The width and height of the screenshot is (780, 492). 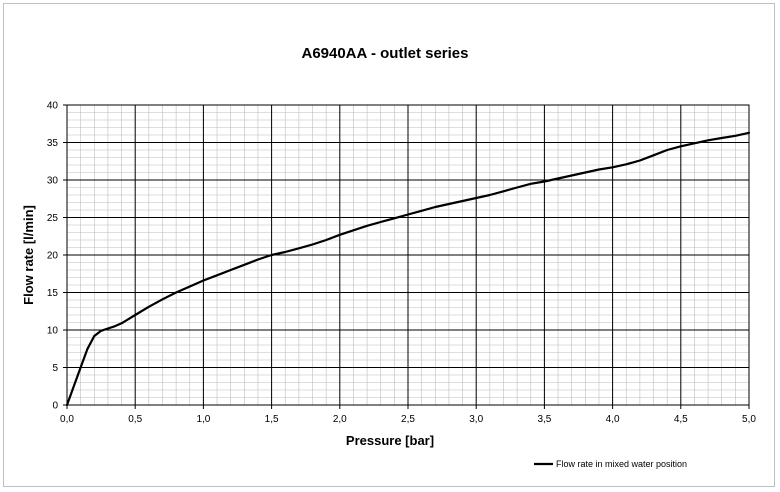 I want to click on x-tick-label: 5,0, so click(x=749, y=419).